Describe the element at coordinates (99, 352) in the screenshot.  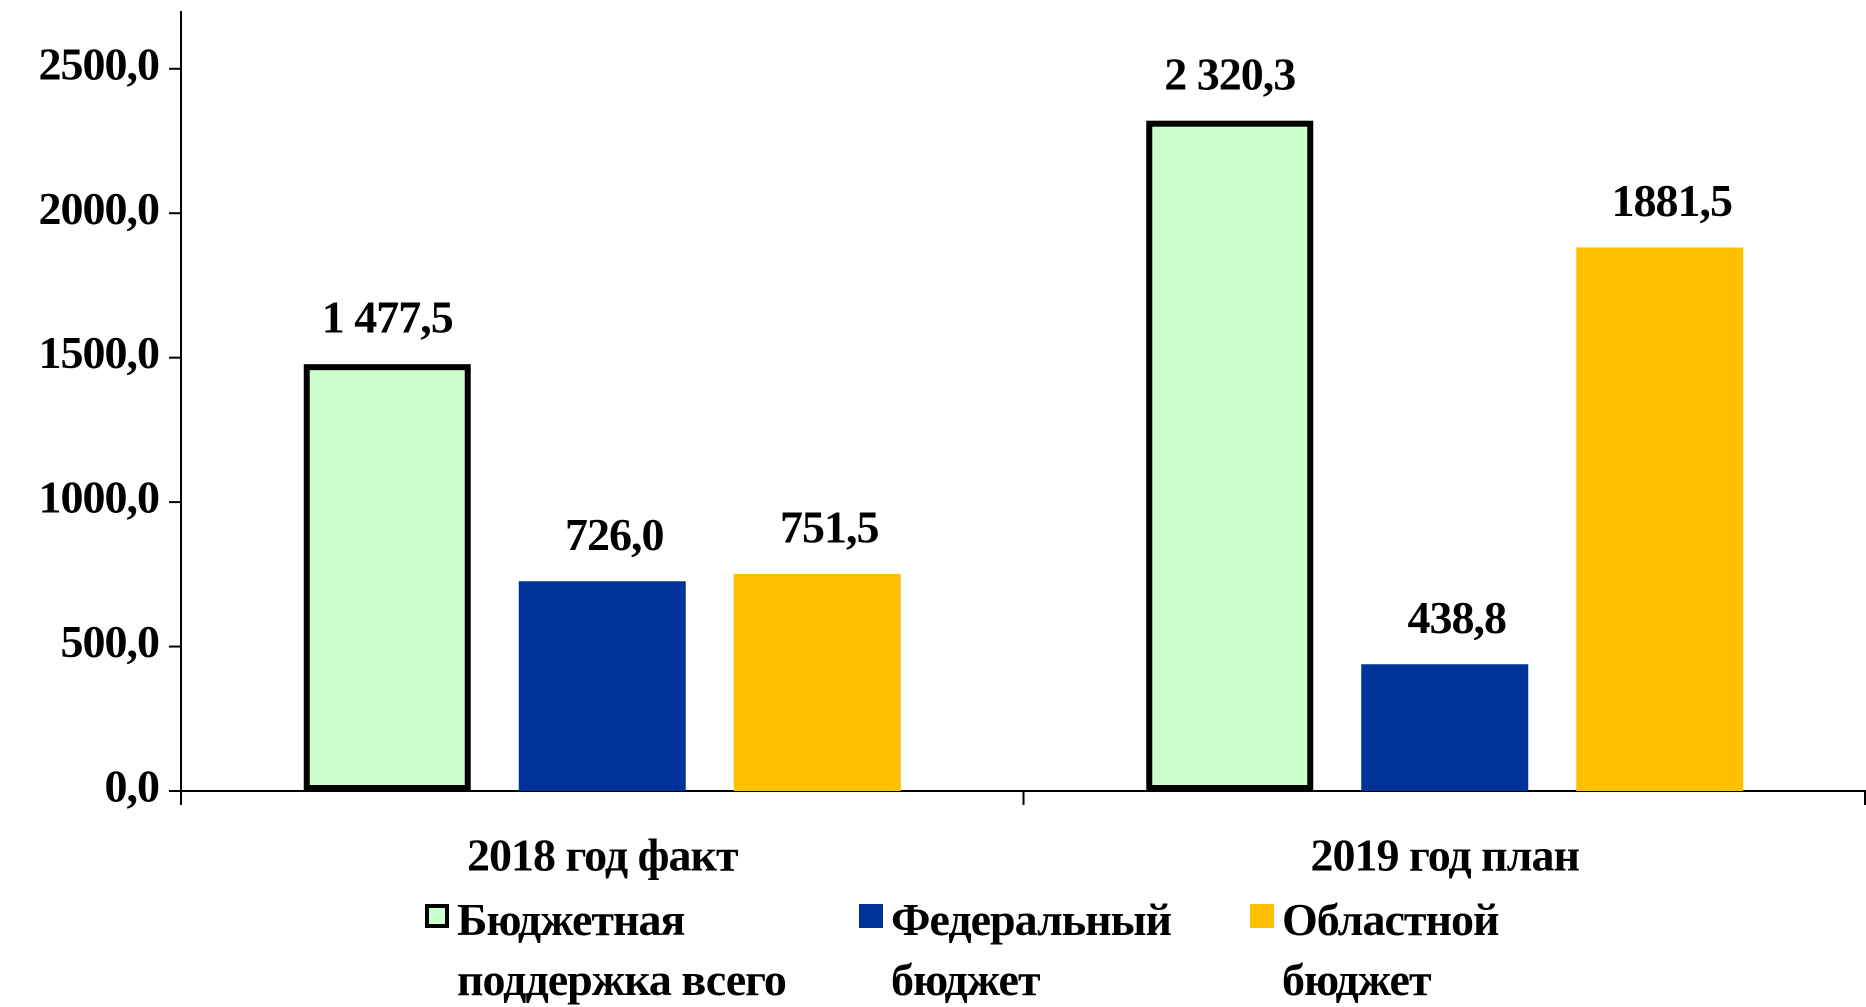
I see `y-tick-label: 1500,0` at that location.